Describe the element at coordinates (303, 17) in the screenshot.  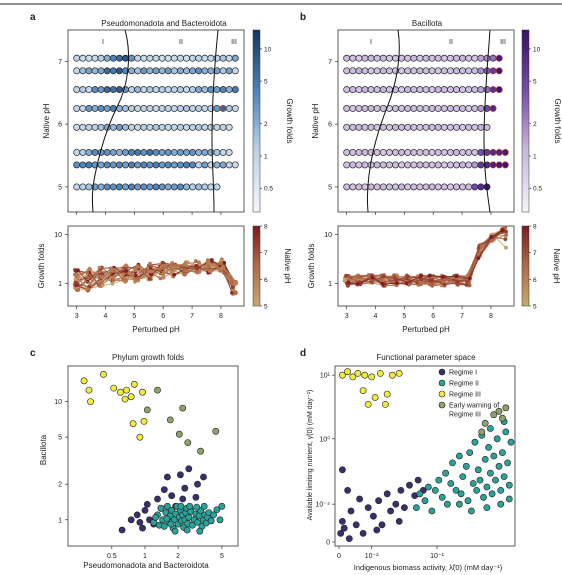
I see `panel-letter-b: b` at that location.